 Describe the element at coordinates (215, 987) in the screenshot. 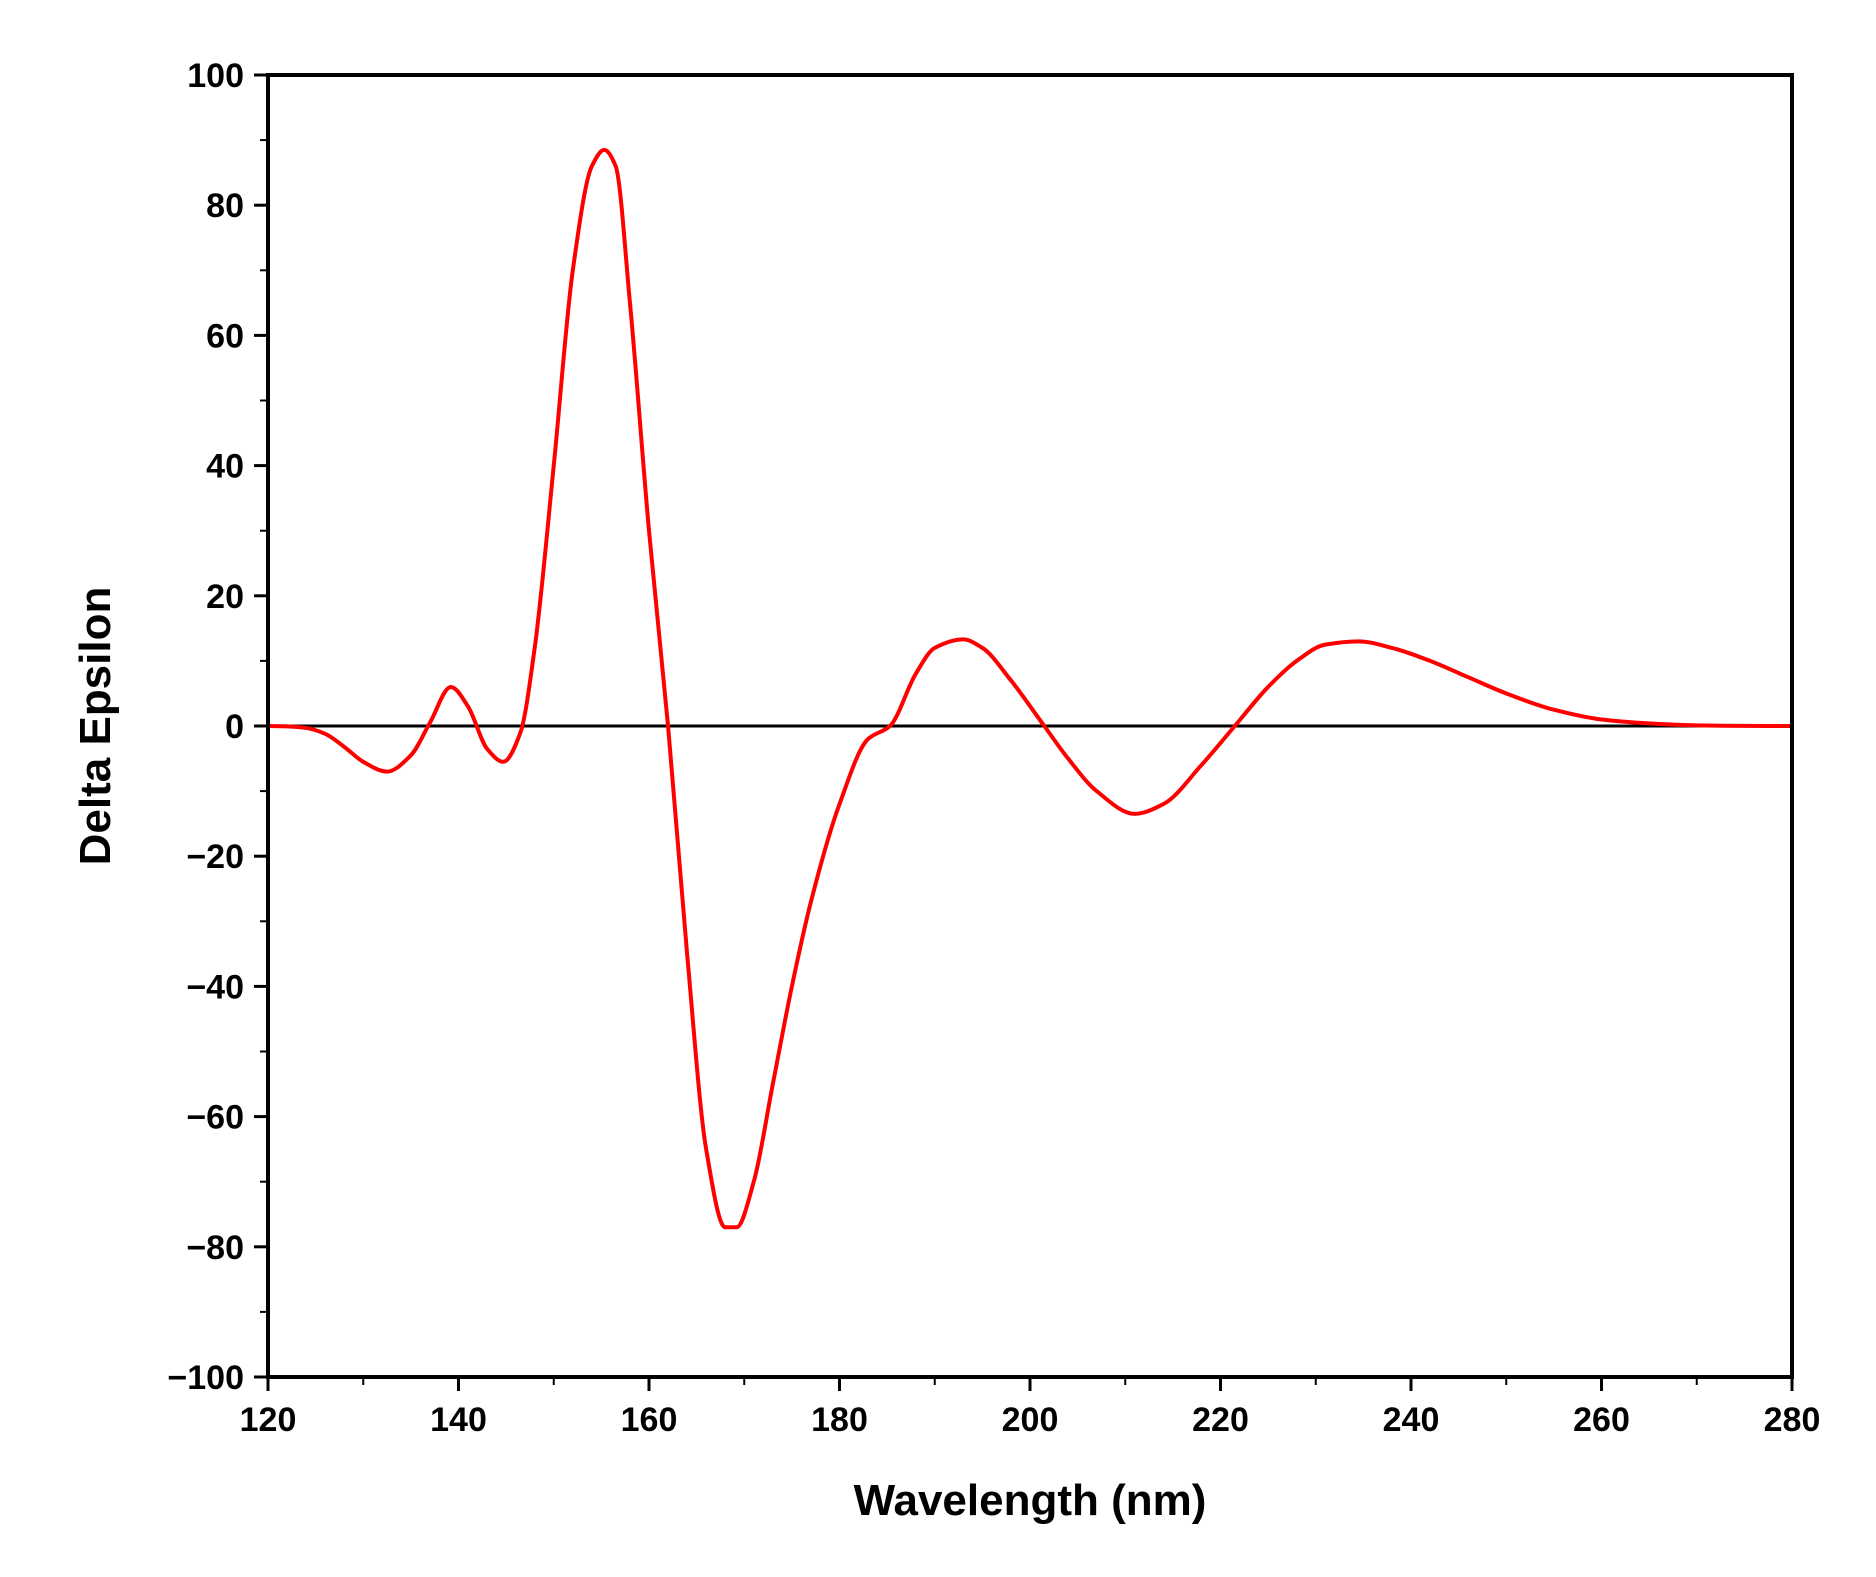

I see `y-tick-label: −40` at that location.